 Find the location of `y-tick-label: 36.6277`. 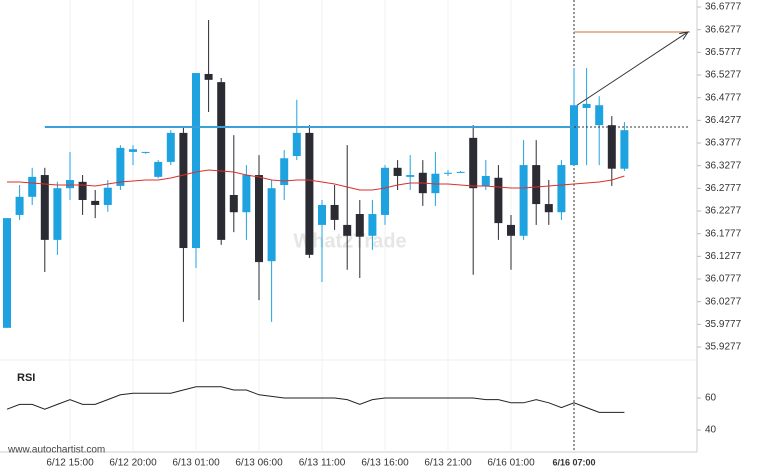

y-tick-label: 36.6277 is located at coordinates (723, 29).